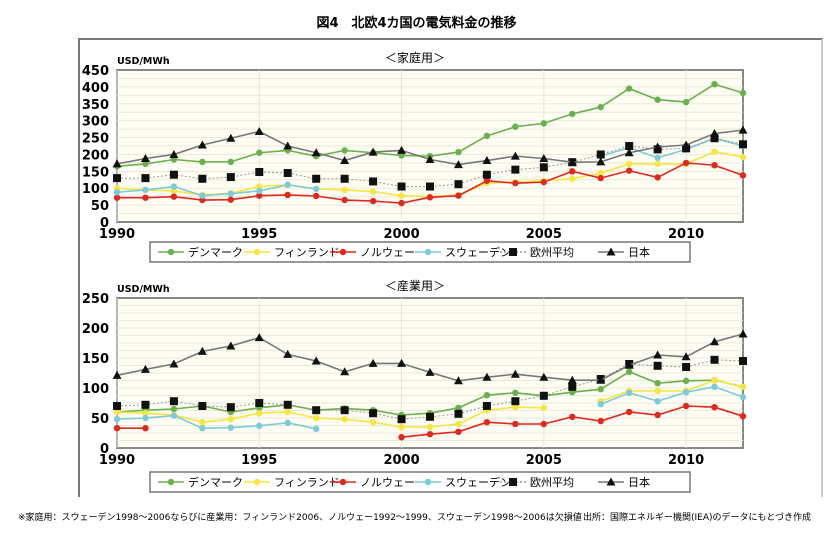 This screenshot has width=833, height=534. I want to click on series-日本, so click(430, 147).